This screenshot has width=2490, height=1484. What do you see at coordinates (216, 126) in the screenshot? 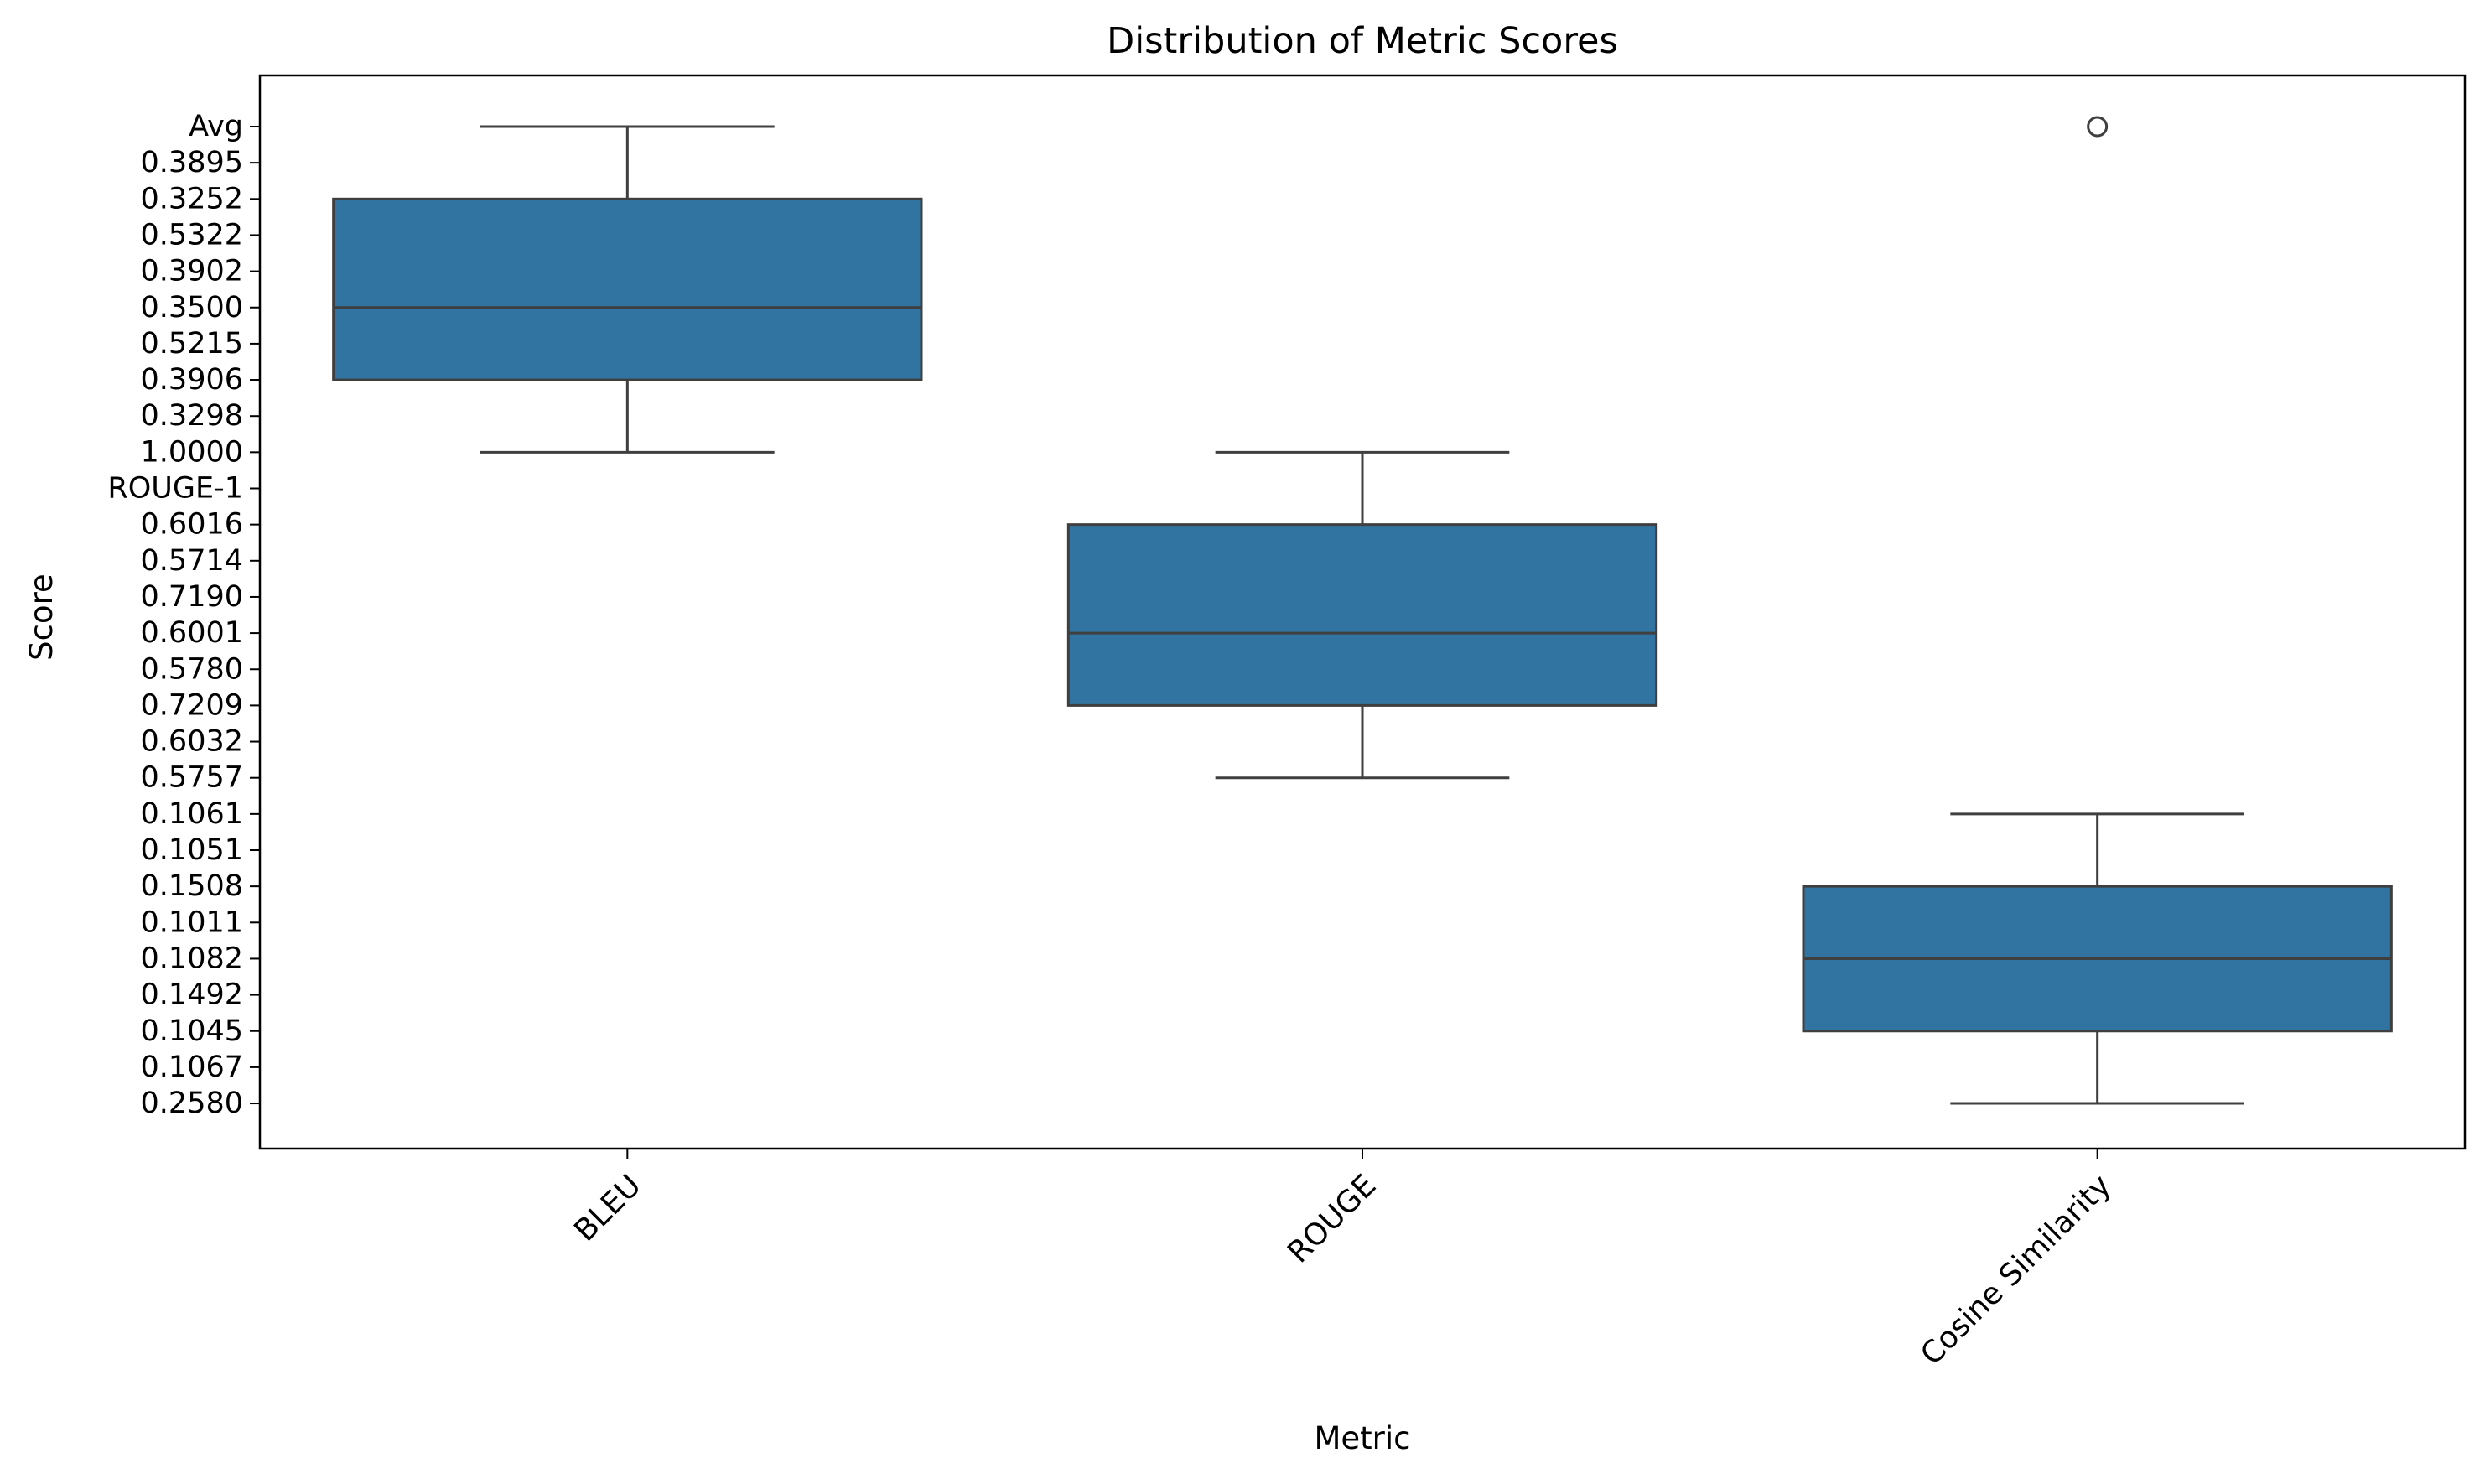
I see `y-tick-label: Avg` at bounding box center [216, 126].